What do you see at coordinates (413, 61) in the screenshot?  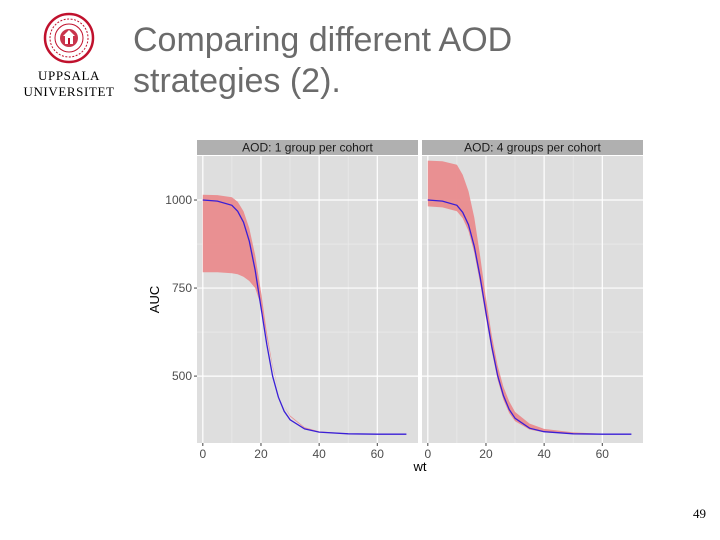 I see `slide-title: Comparing different AOD strategies (2).` at bounding box center [413, 61].